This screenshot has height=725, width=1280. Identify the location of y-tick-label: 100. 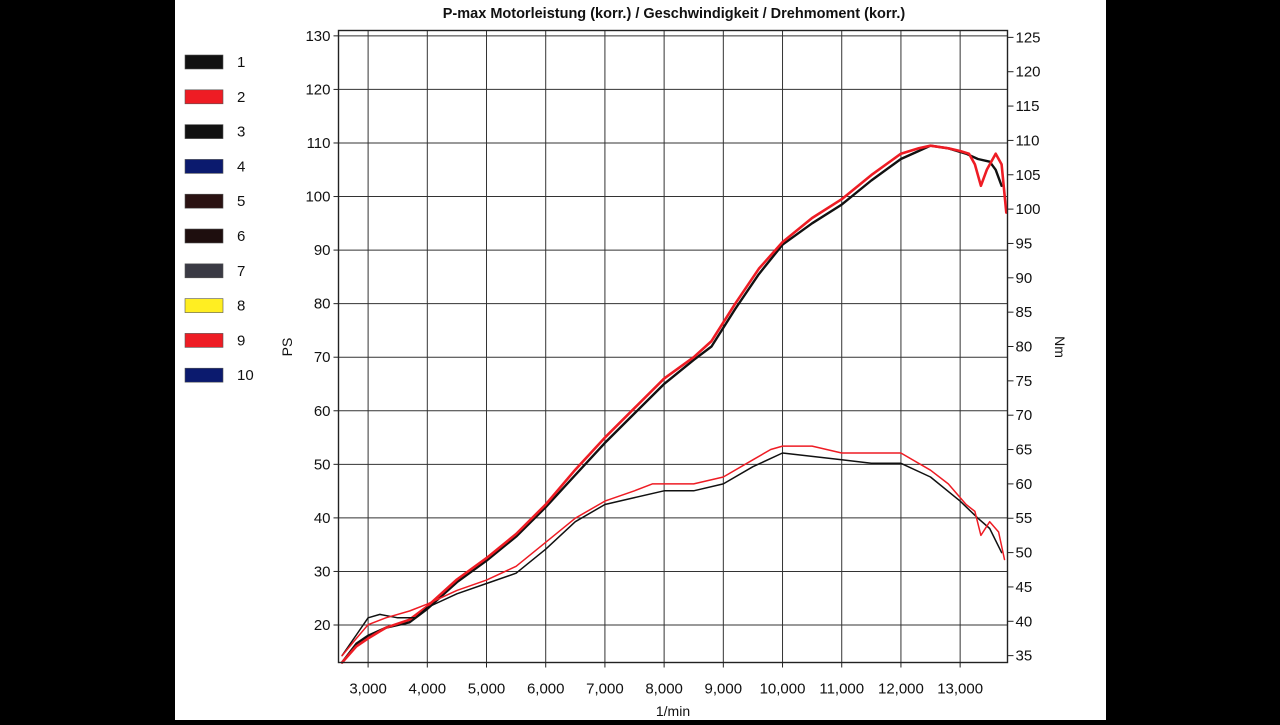
(317, 197).